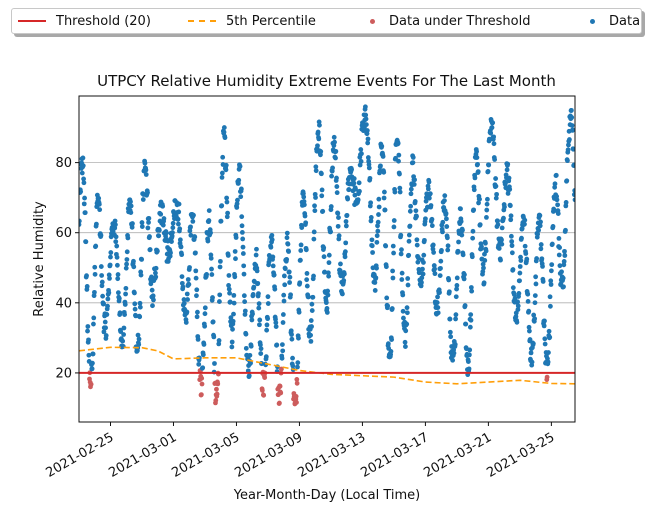 This screenshot has height=512, width=653. I want to click on percentile-line-swatch, so click(202, 21).